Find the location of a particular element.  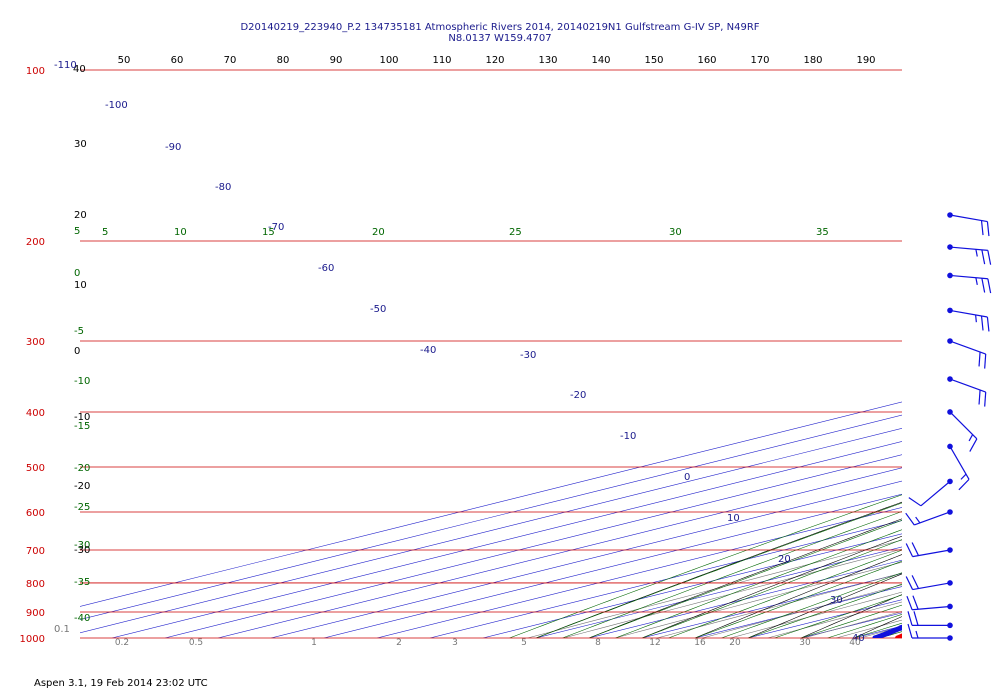

adiabat-label: -30 is located at coordinates (82, 545).